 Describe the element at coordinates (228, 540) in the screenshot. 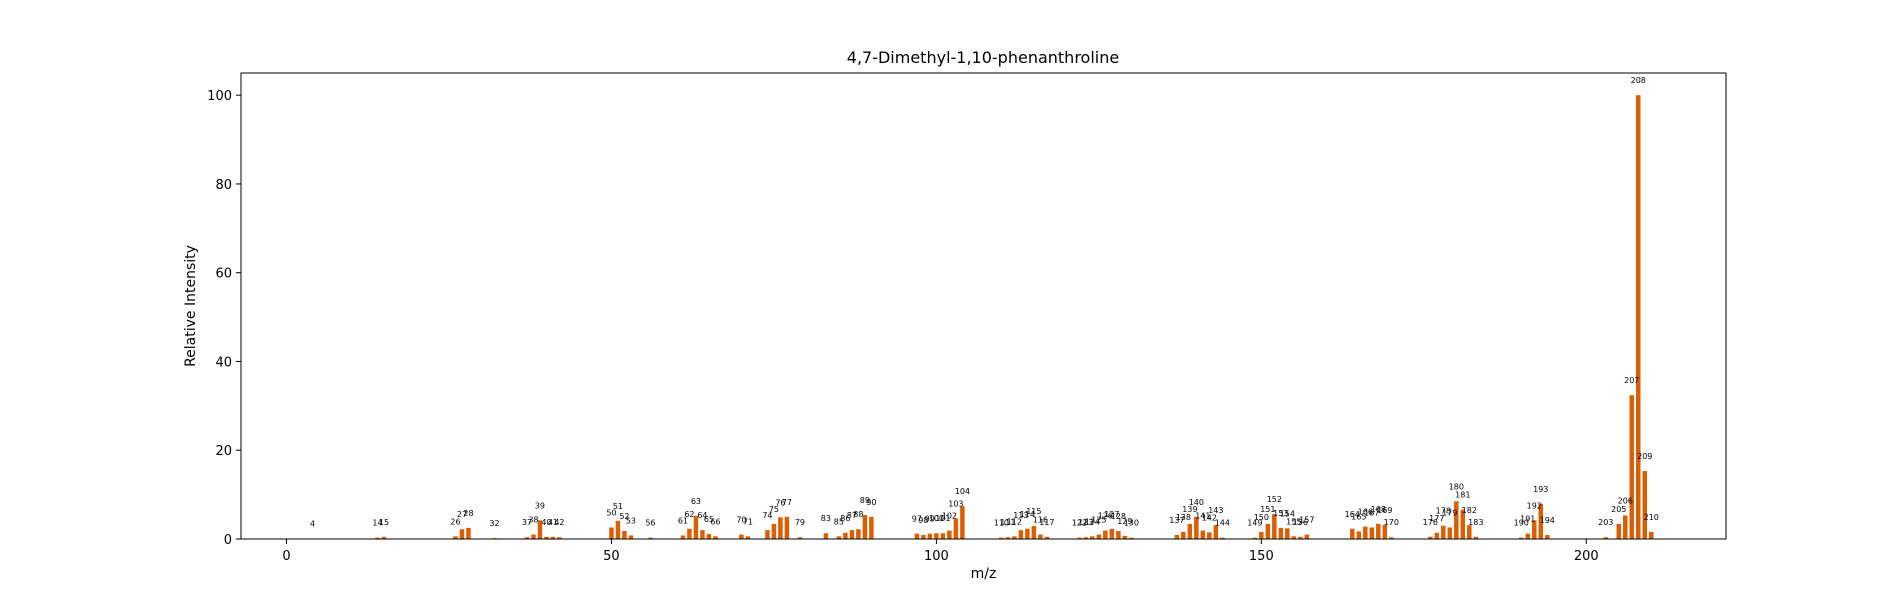

I see `y-tick-label: 0` at that location.